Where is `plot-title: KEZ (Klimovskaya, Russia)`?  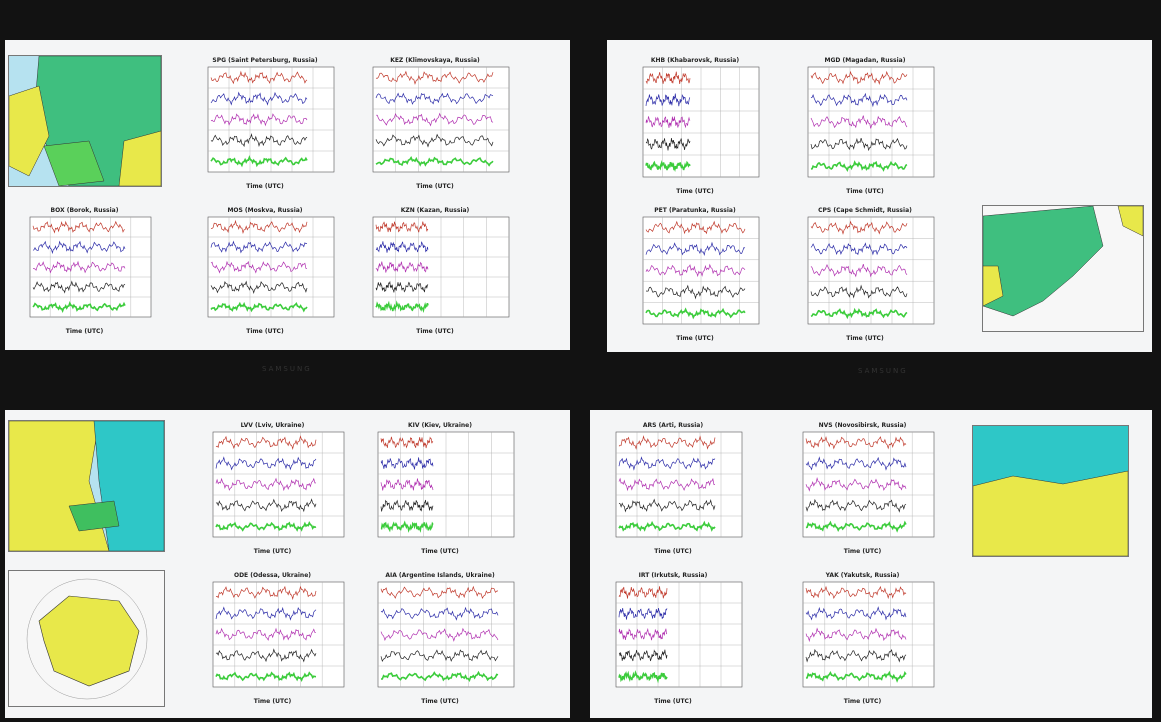
plot-title: KEZ (Klimovskaya, Russia) is located at coordinates (435, 60).